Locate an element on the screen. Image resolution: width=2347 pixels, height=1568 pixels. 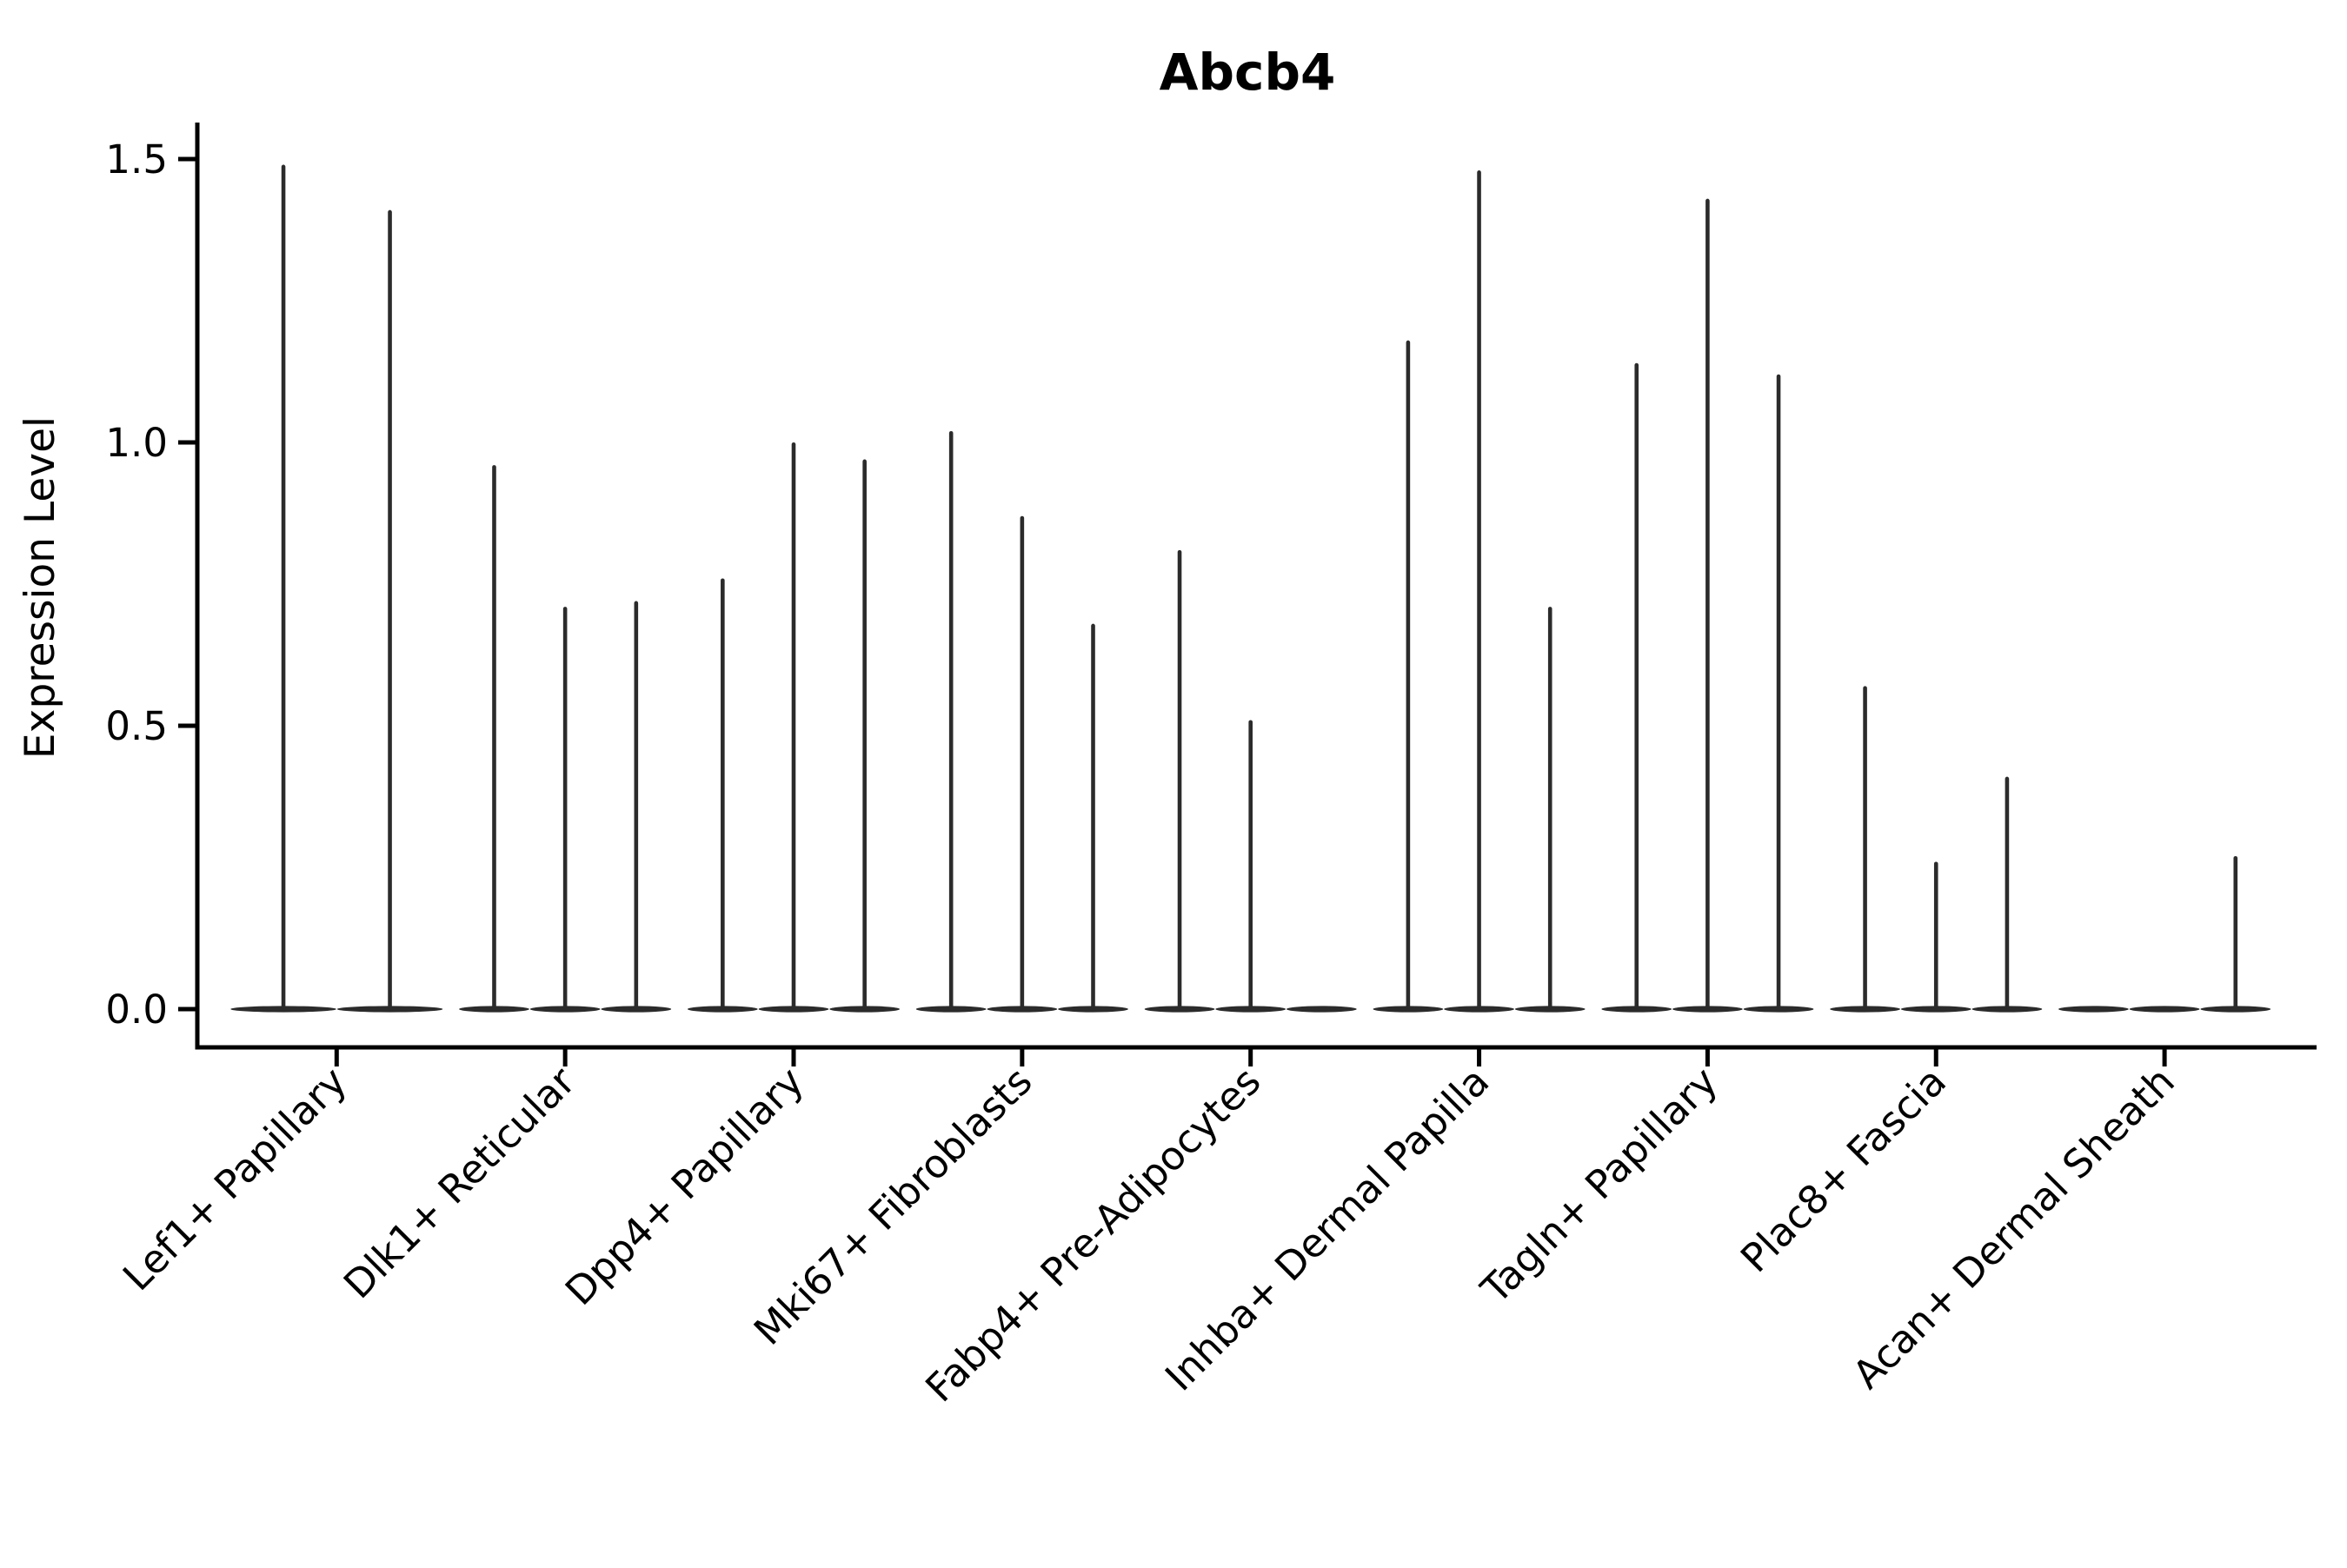
x-tick-label: Plac8+ Fascia is located at coordinates (1843, 1169).